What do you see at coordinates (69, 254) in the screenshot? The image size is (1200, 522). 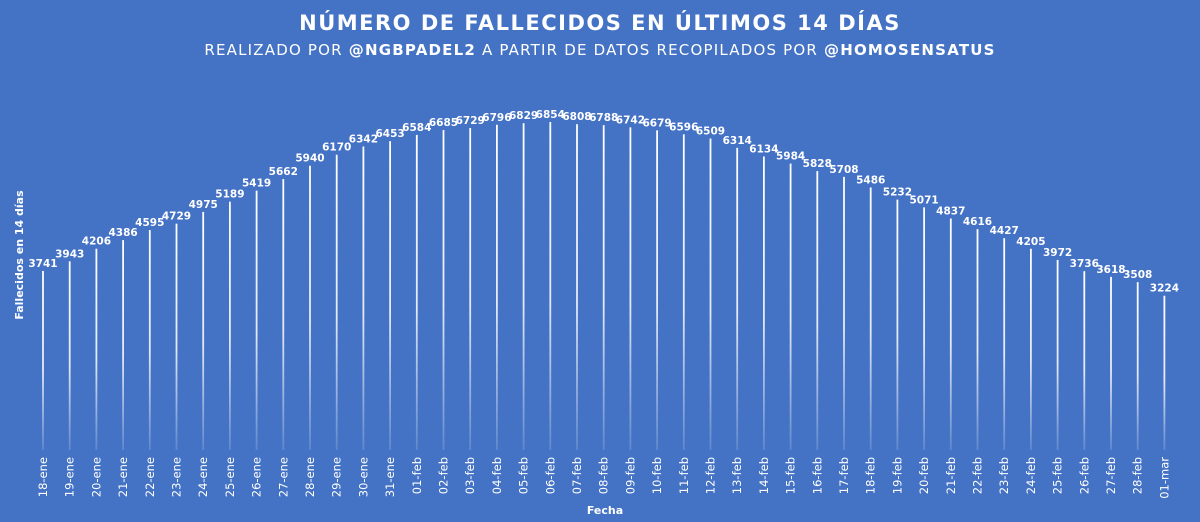 I see `data-label-19-ene: 3943` at bounding box center [69, 254].